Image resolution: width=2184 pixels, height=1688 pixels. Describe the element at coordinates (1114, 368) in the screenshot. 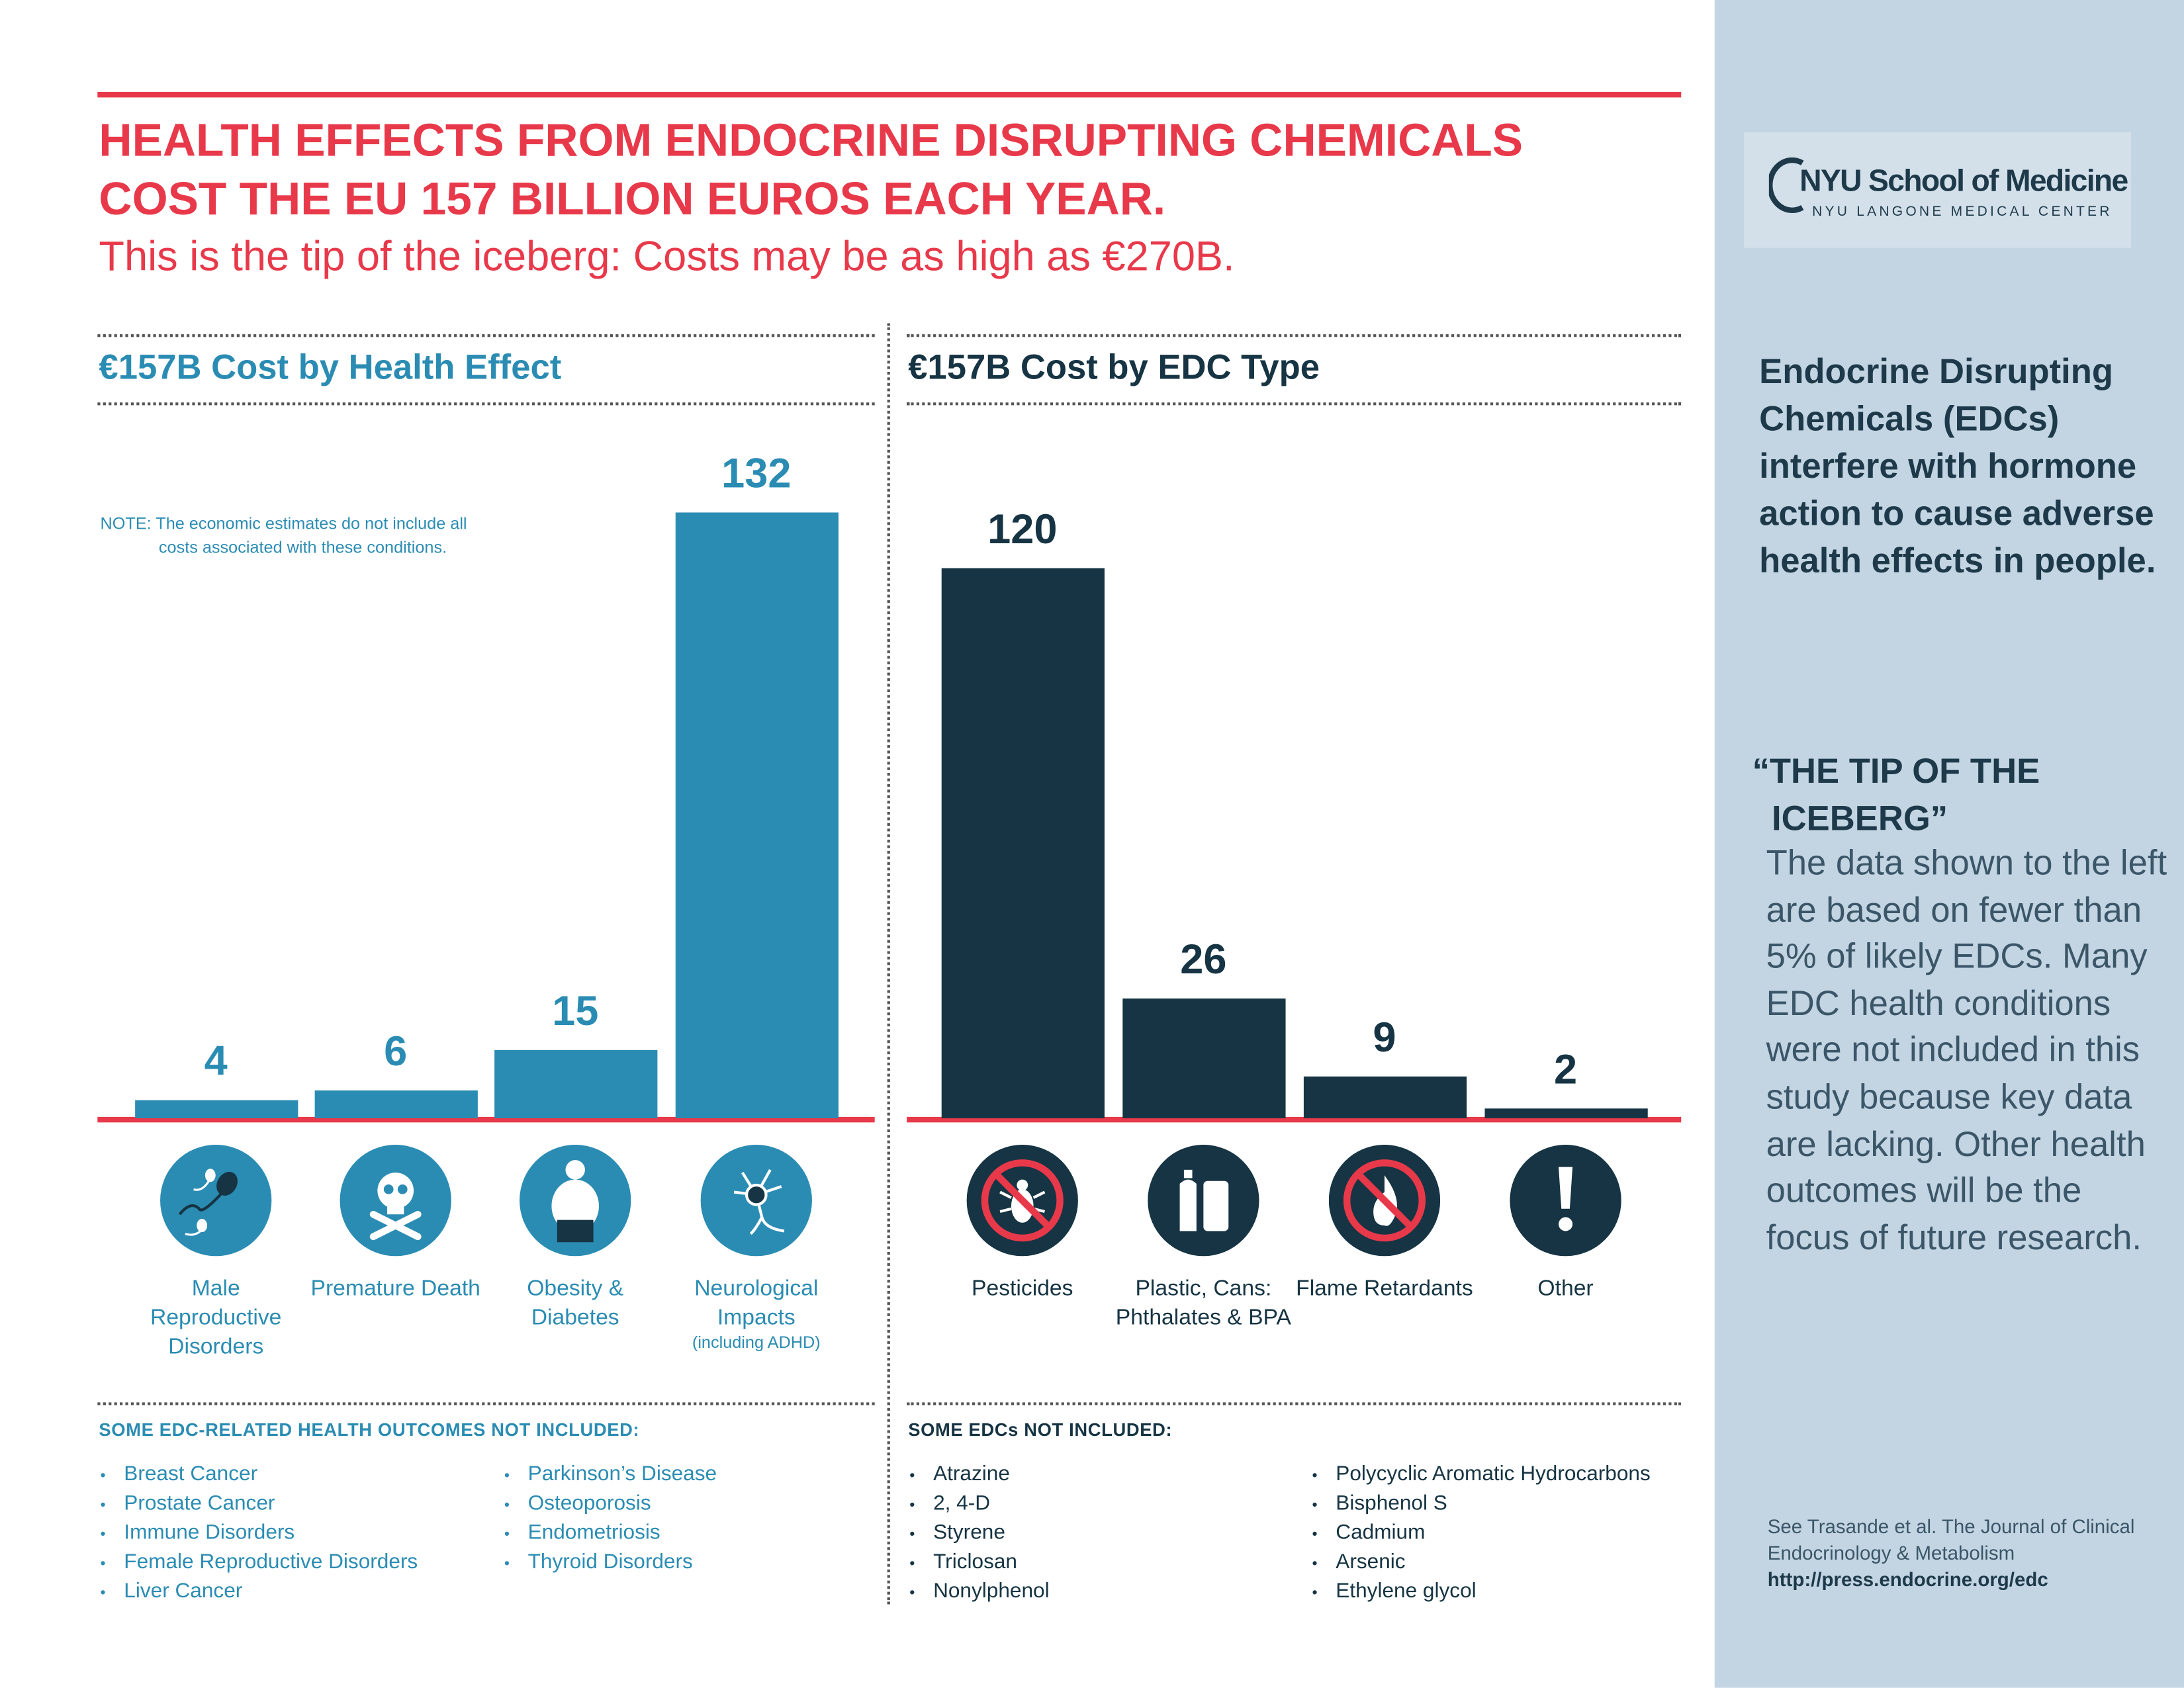

I see `chart-title: €157B Cost by EDC Type` at that location.